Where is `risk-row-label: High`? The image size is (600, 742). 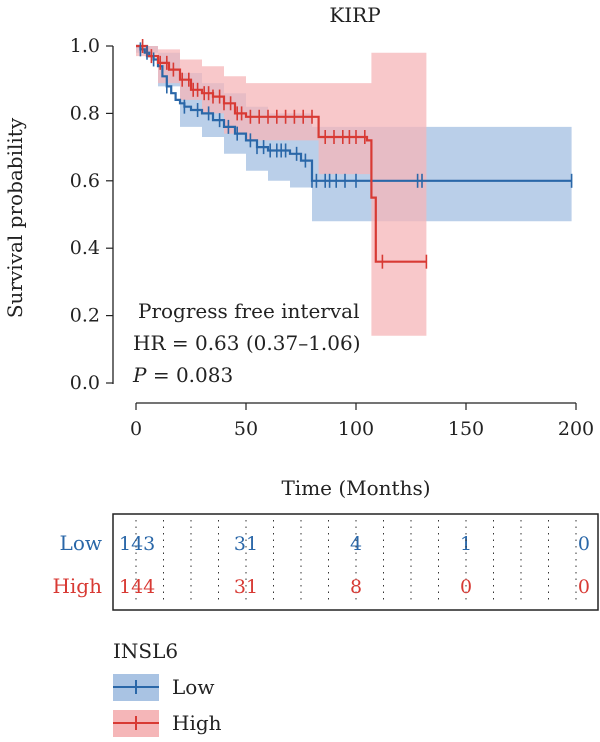
risk-row-label: High is located at coordinates (77, 586).